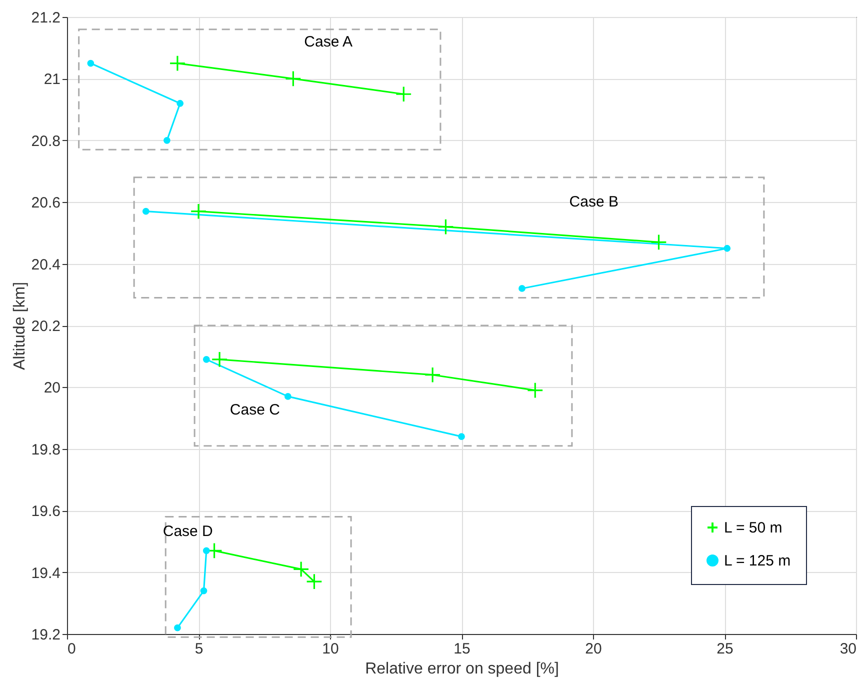  What do you see at coordinates (753, 528) in the screenshot?
I see `legend-label: L = 50 m` at bounding box center [753, 528].